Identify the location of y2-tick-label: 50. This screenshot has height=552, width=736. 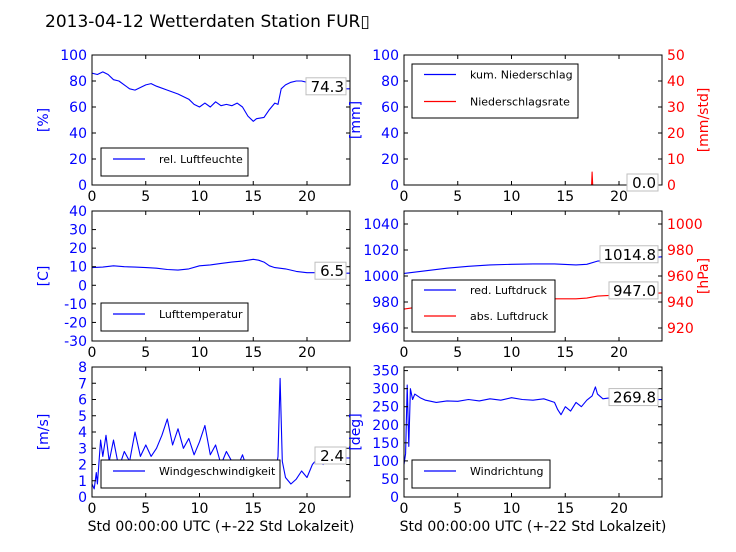
(676, 56).